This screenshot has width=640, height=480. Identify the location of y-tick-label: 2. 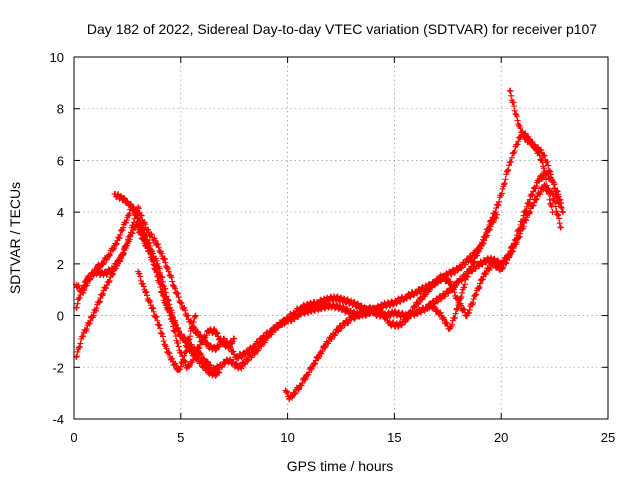
(60, 264).